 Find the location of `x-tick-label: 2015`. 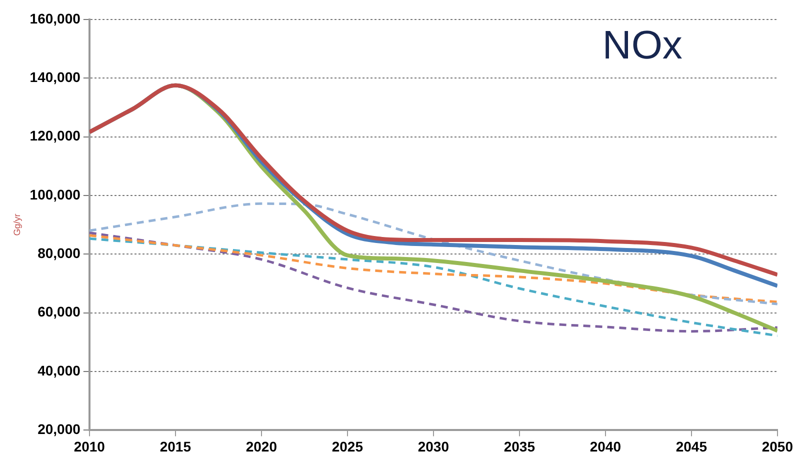

x-tick-label: 2015 is located at coordinates (176, 446).